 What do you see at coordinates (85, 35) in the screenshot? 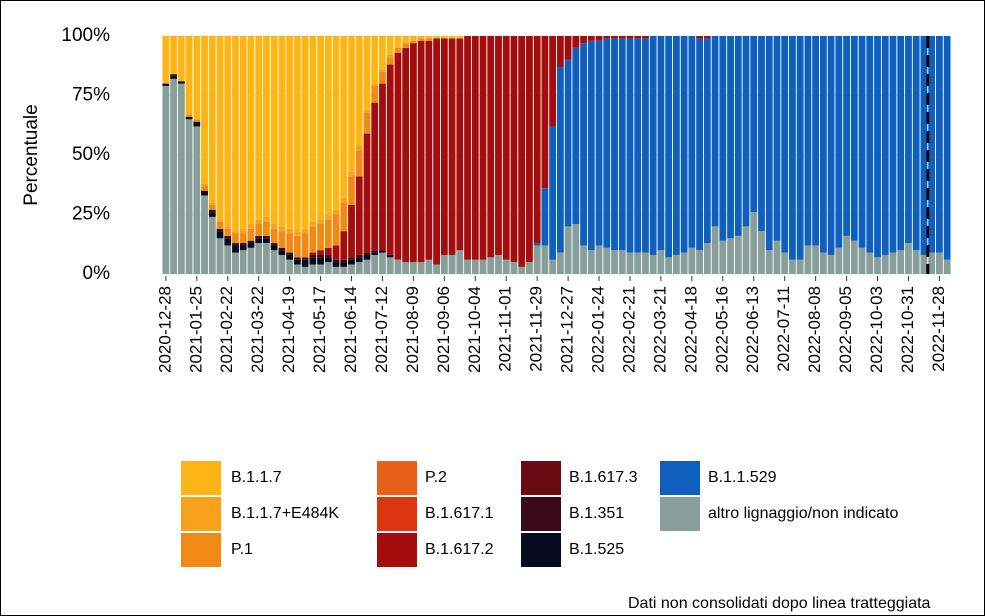
I see `y-tick-label: 100%` at bounding box center [85, 35].